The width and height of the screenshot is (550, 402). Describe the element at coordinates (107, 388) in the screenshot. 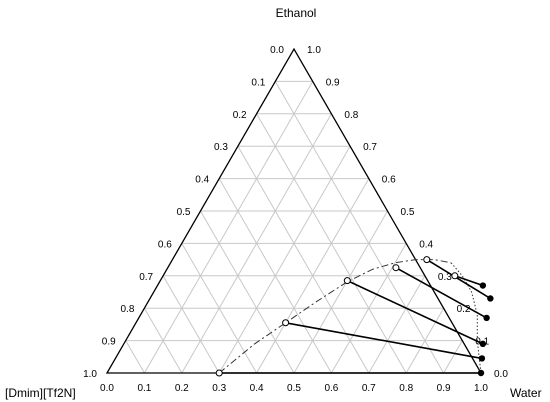

I see `tick-label-bottom: 0.0` at that location.